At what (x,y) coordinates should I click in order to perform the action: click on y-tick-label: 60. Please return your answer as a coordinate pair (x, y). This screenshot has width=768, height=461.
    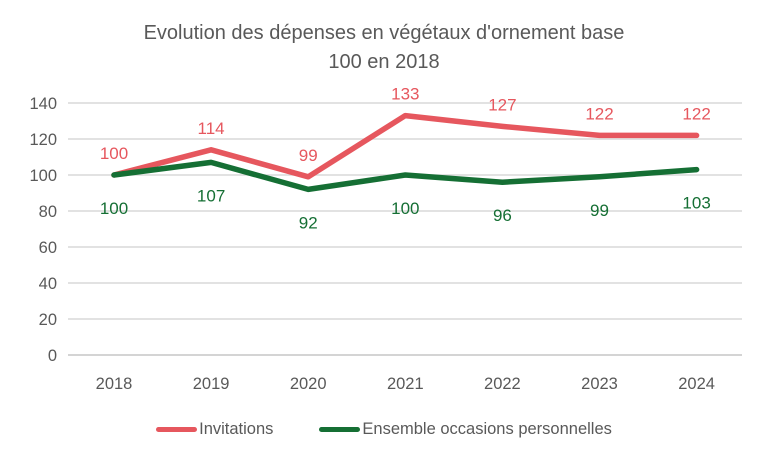
    Looking at the image, I should click on (48, 248).